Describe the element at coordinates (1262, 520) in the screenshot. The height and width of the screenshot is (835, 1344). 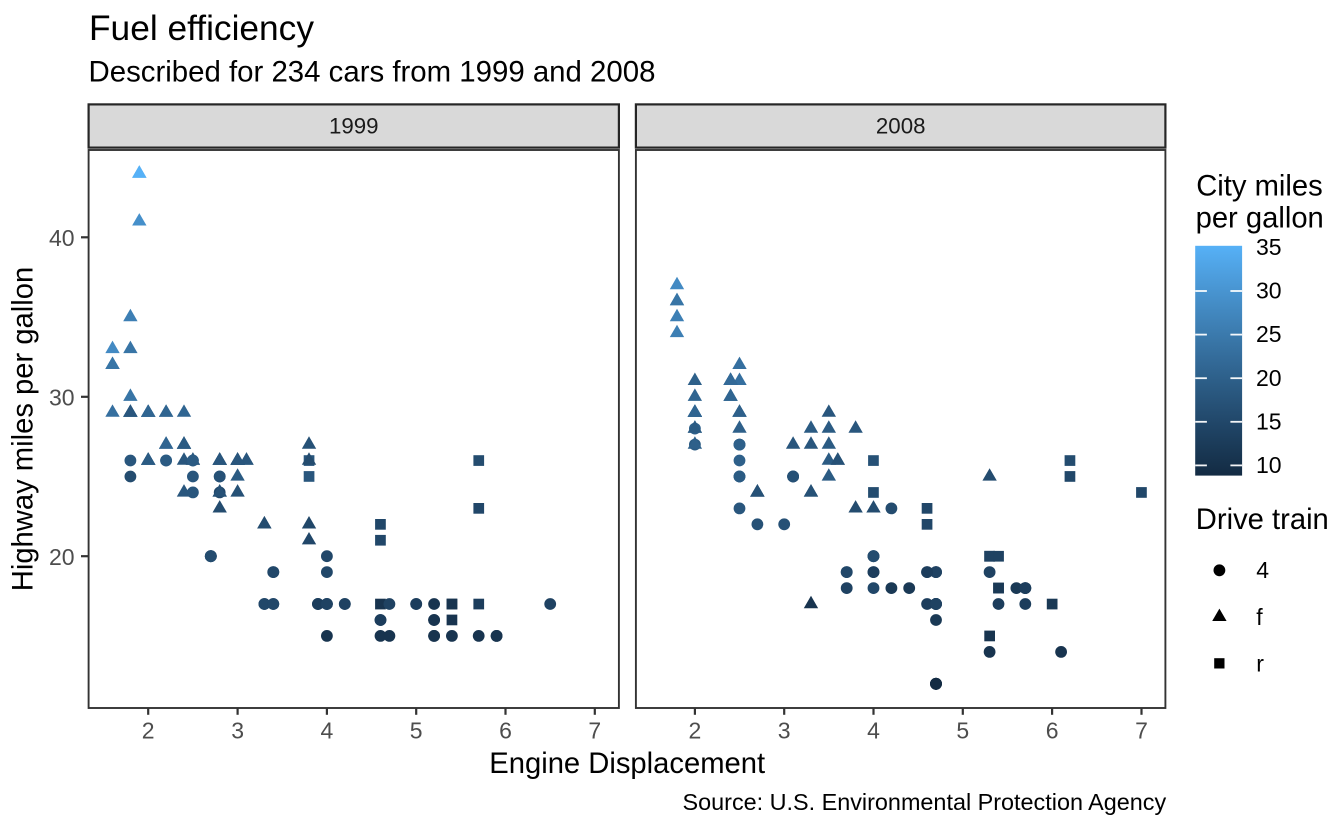
I see `svg-text: Drive train` at that location.